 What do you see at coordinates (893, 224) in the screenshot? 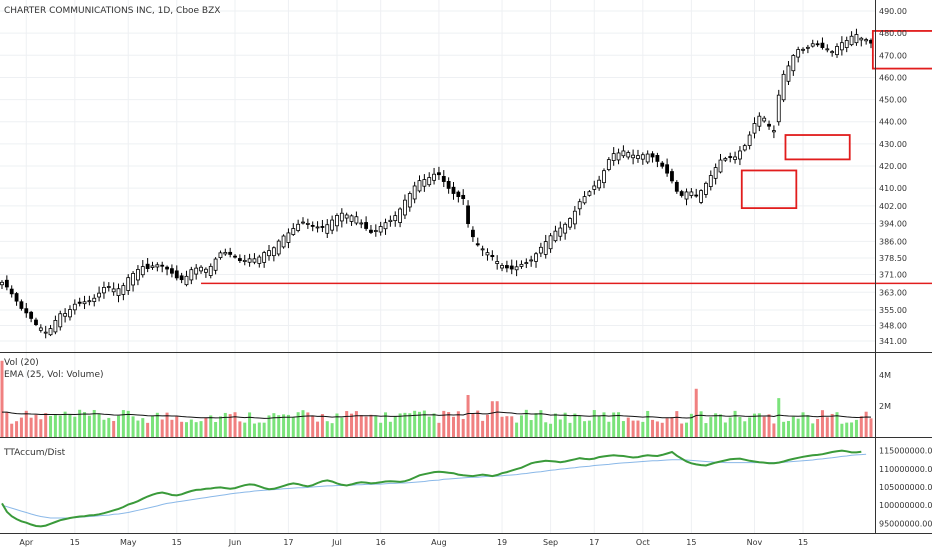
I see `price-tick-label: 394.00` at bounding box center [893, 224].